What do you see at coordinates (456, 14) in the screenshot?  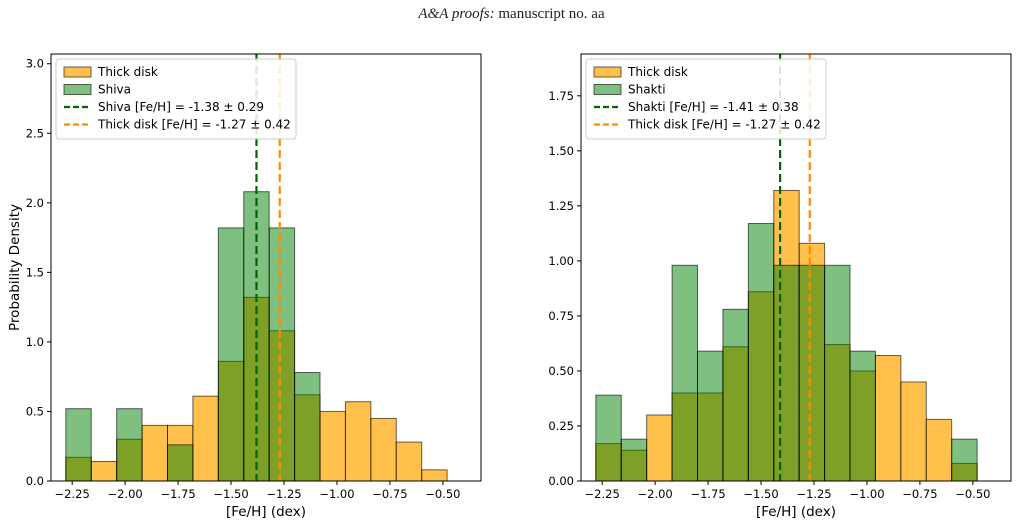 I see `journal-name: A&A proofs:` at bounding box center [456, 14].